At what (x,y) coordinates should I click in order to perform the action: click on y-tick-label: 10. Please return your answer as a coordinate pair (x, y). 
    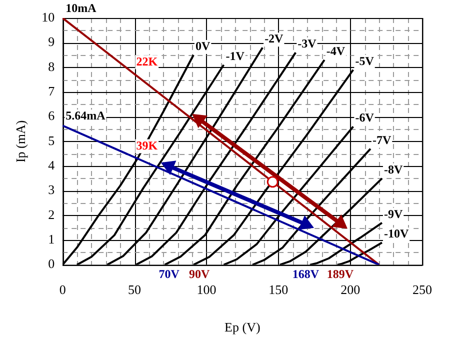
    Looking at the image, I should click on (48, 16).